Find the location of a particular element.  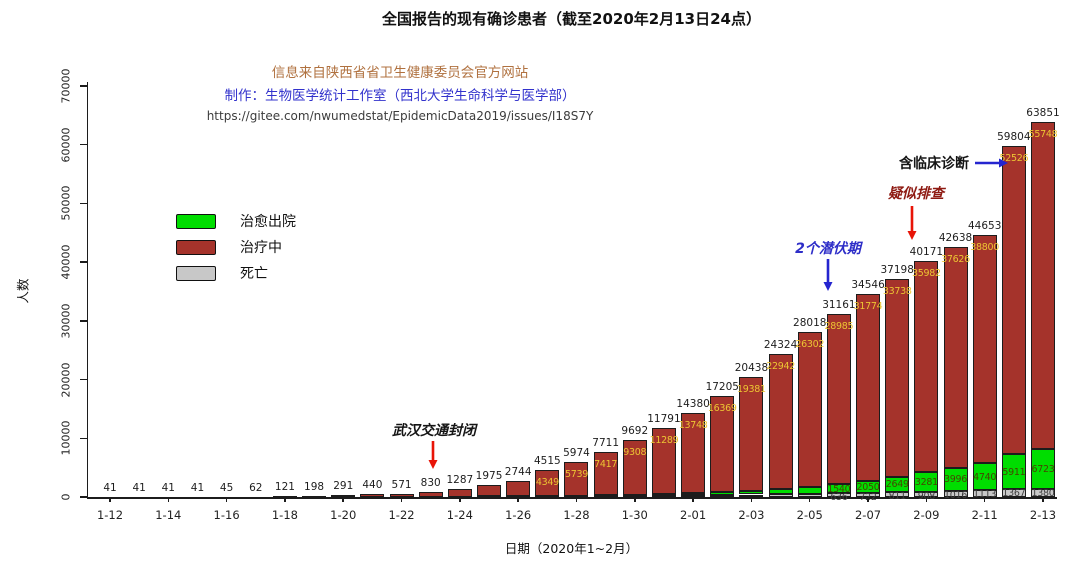

bar-treating-label: 35982 is located at coordinates (926, 274).